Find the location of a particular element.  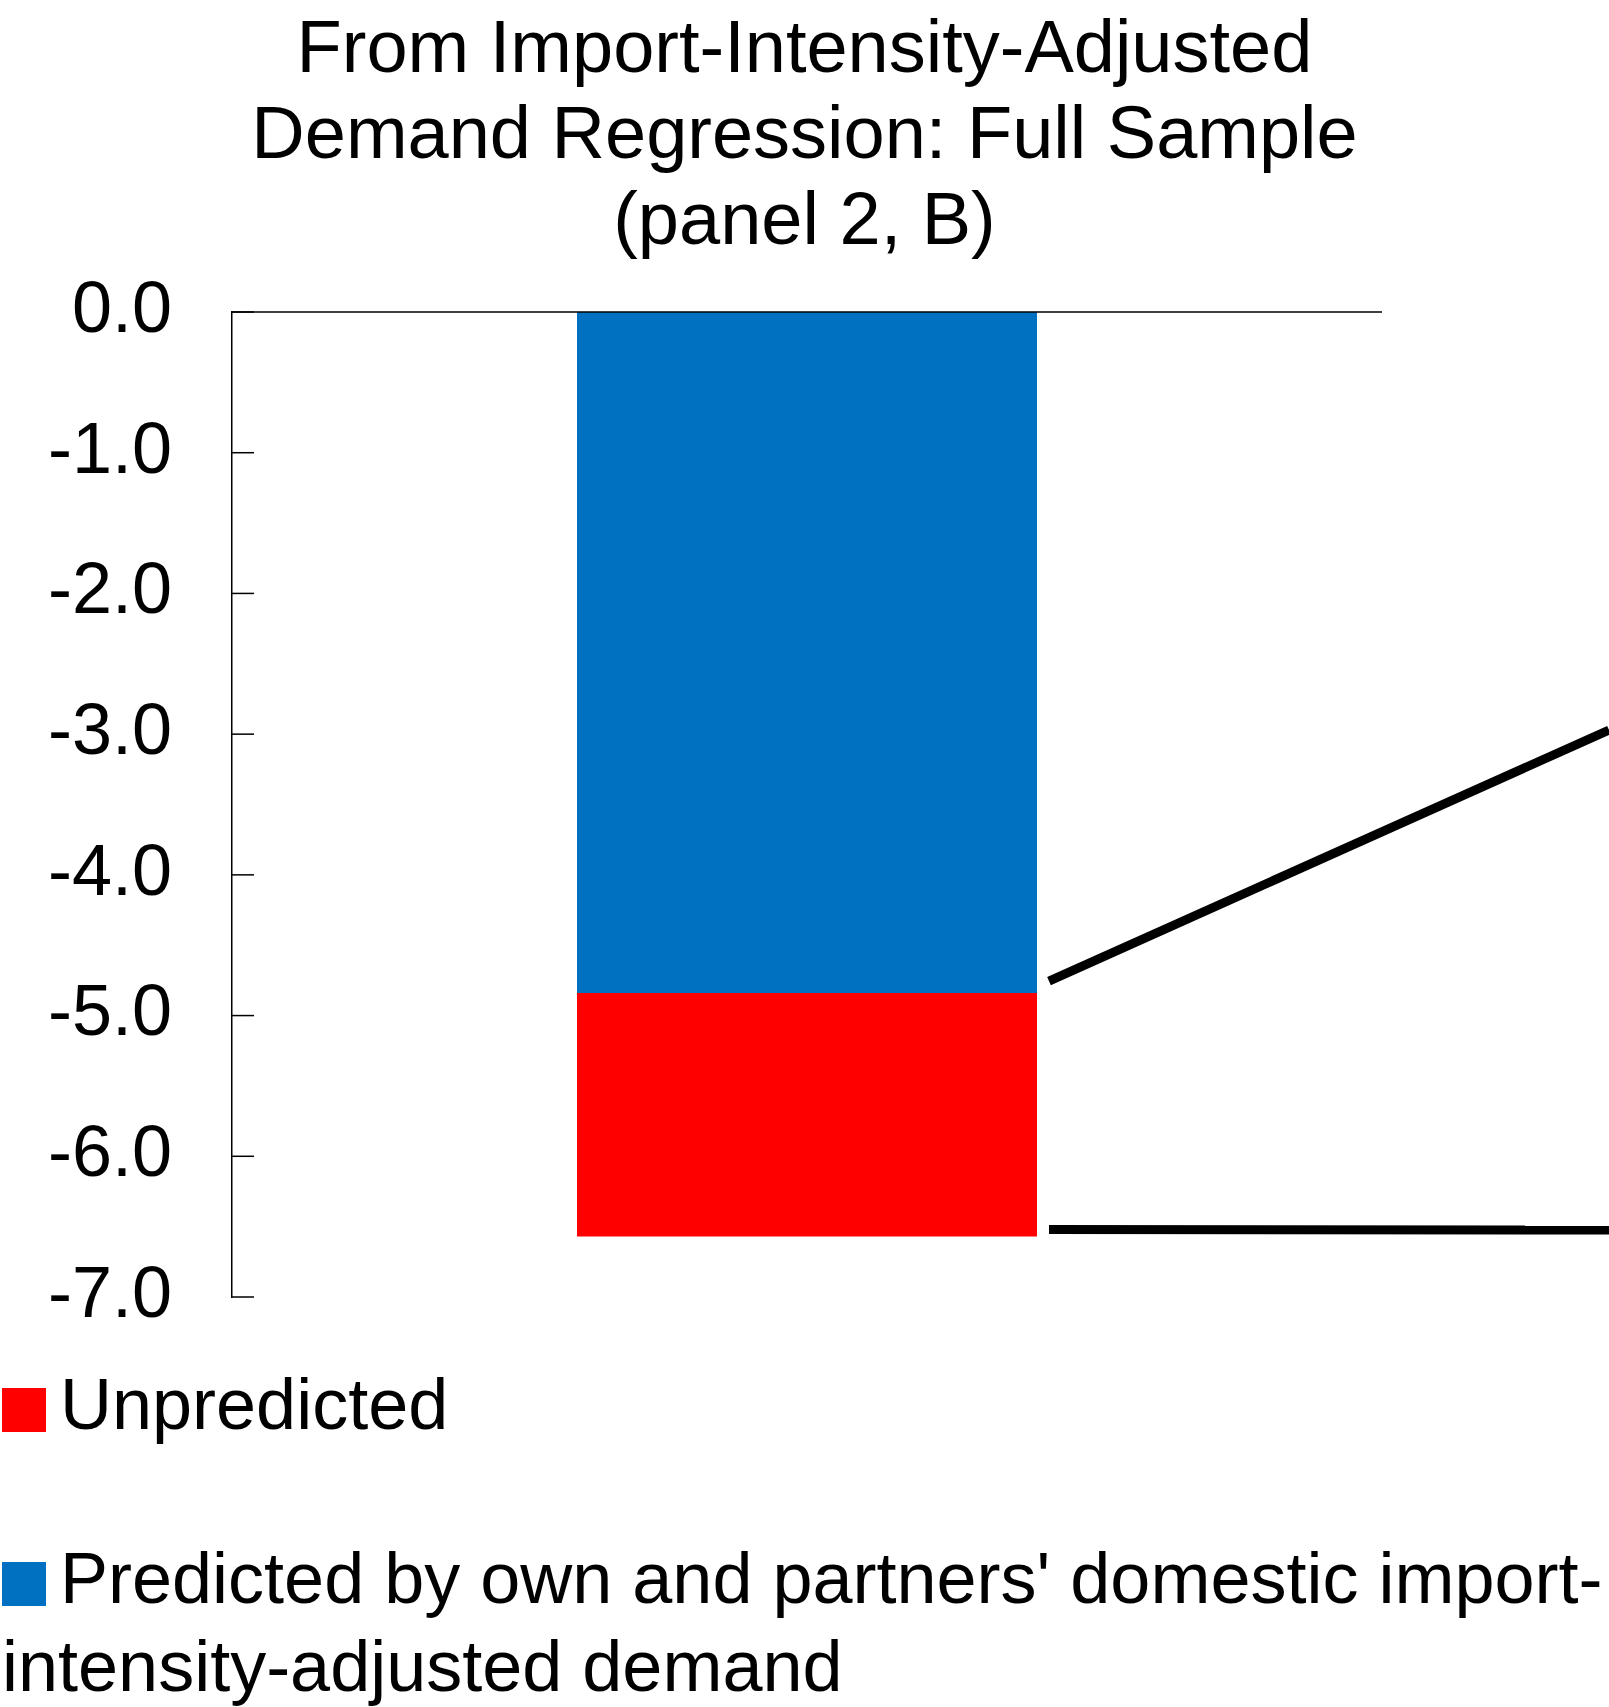

y-tick-label: -6.0 is located at coordinates (109, 1151).